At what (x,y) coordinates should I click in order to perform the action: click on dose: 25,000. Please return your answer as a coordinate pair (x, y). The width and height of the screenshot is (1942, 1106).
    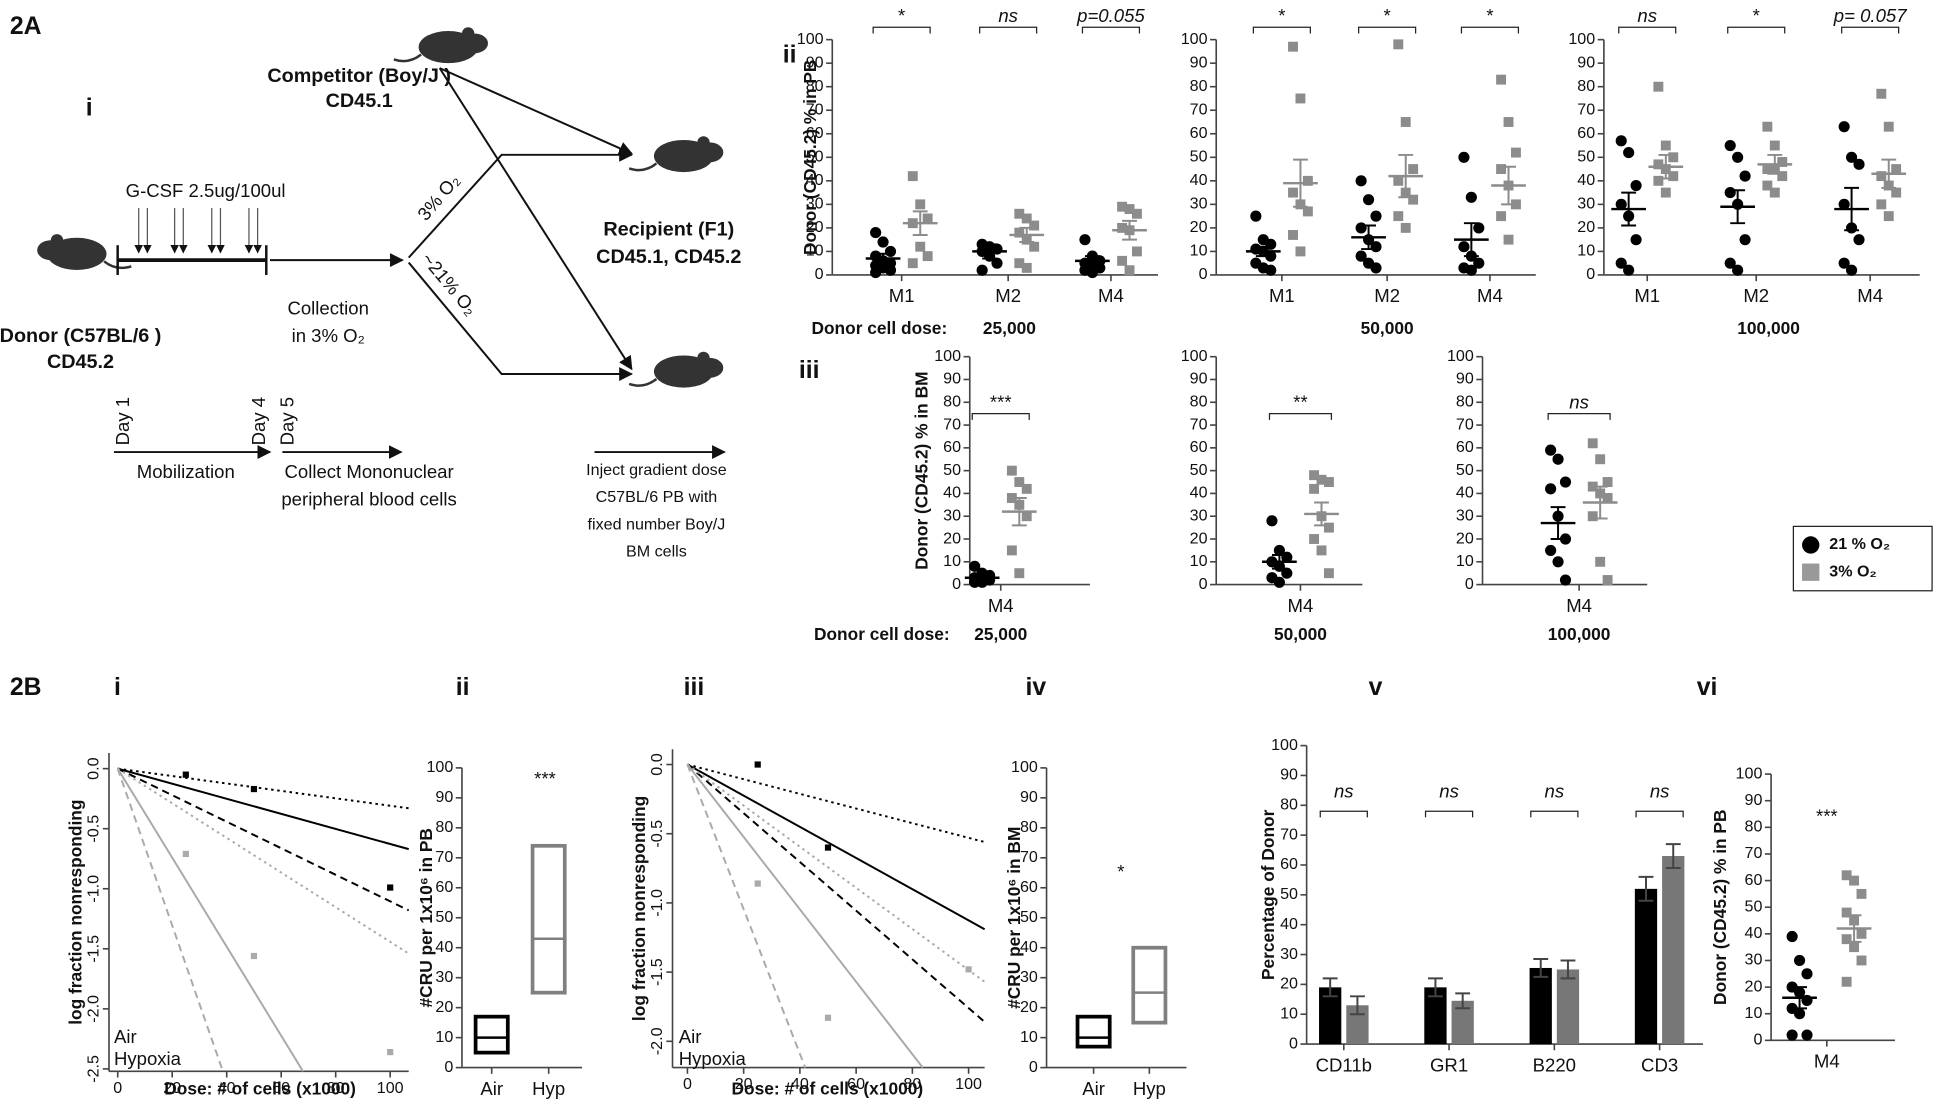
    Looking at the image, I should click on (1009, 328).